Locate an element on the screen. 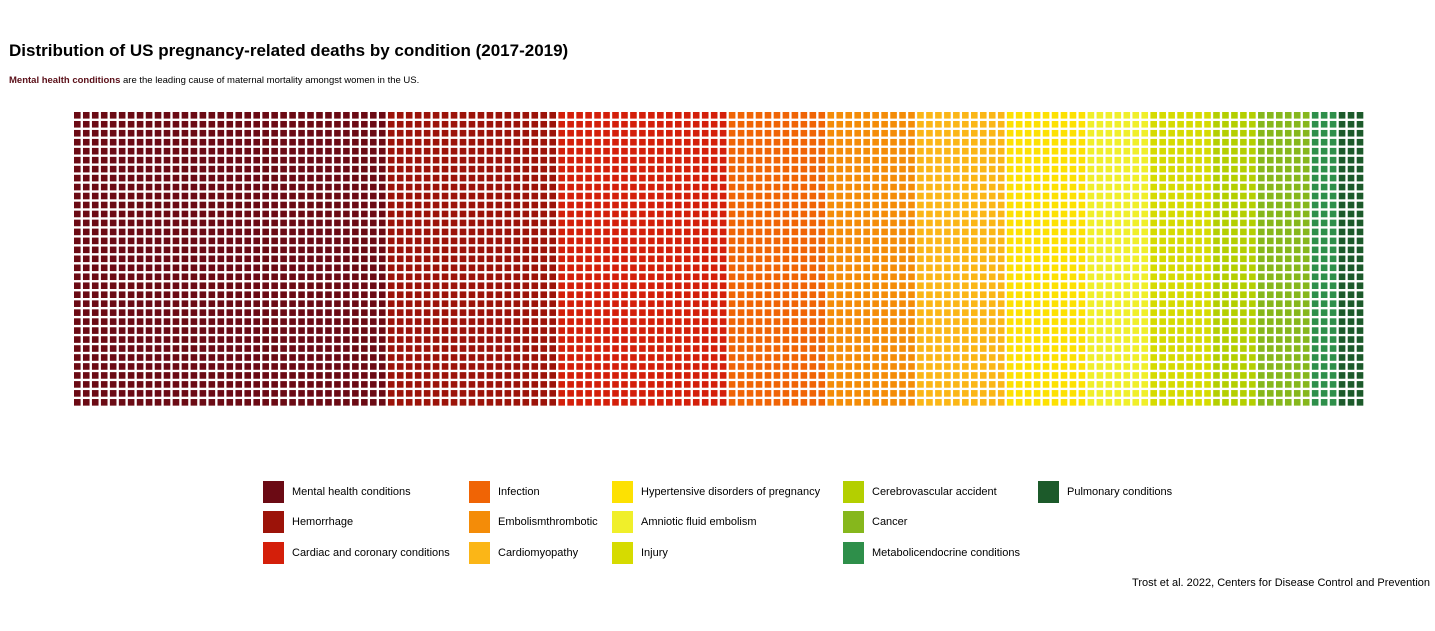 Image resolution: width=1435 pixels, height=631 pixels. legend-swatch is located at coordinates (622, 492).